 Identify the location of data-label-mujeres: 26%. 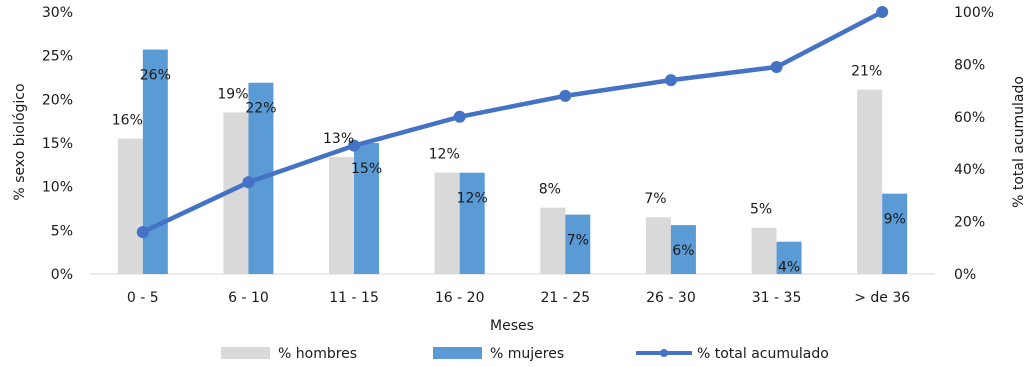
(155, 76).